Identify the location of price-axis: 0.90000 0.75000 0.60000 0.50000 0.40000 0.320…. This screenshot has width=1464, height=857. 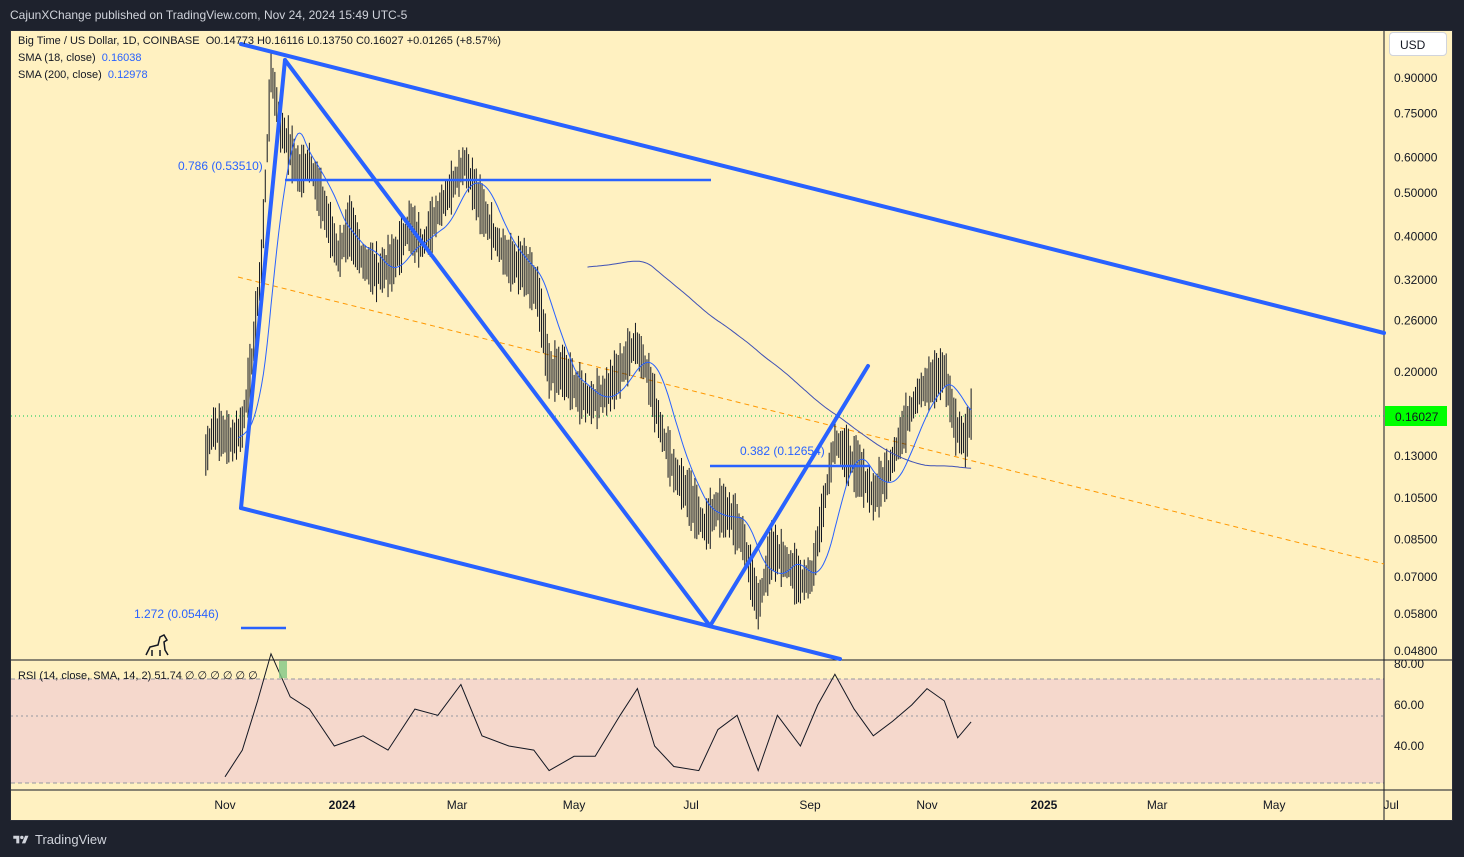
(1416, 364).